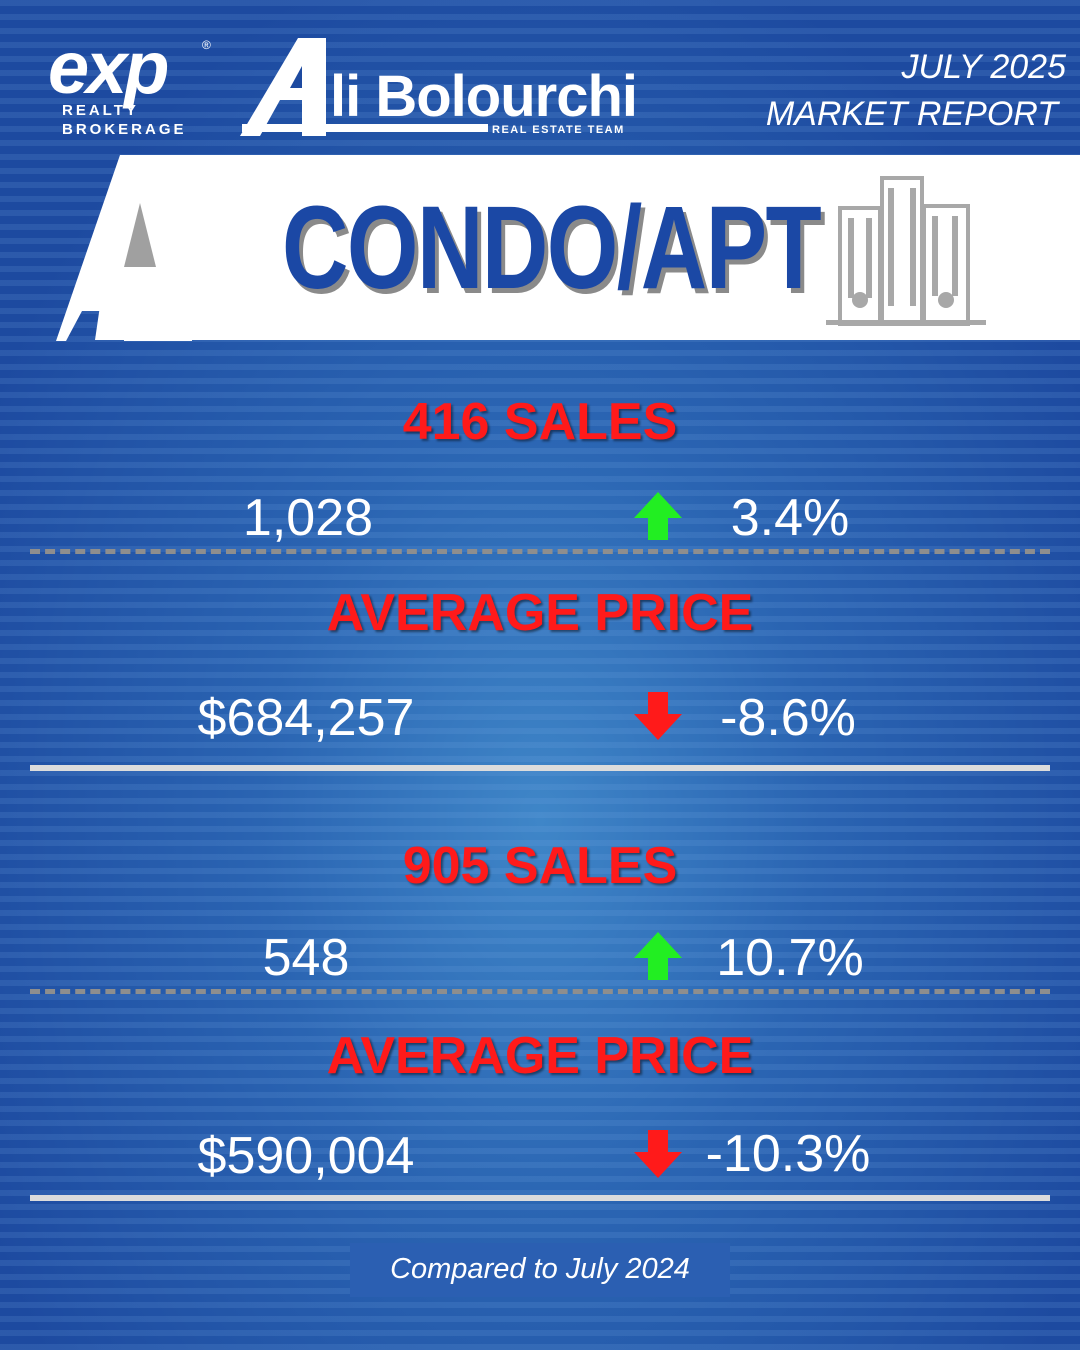  Describe the element at coordinates (558, 130) in the screenshot. I see `team-logo-subtitle: REAL ESTATE TEAM` at that location.